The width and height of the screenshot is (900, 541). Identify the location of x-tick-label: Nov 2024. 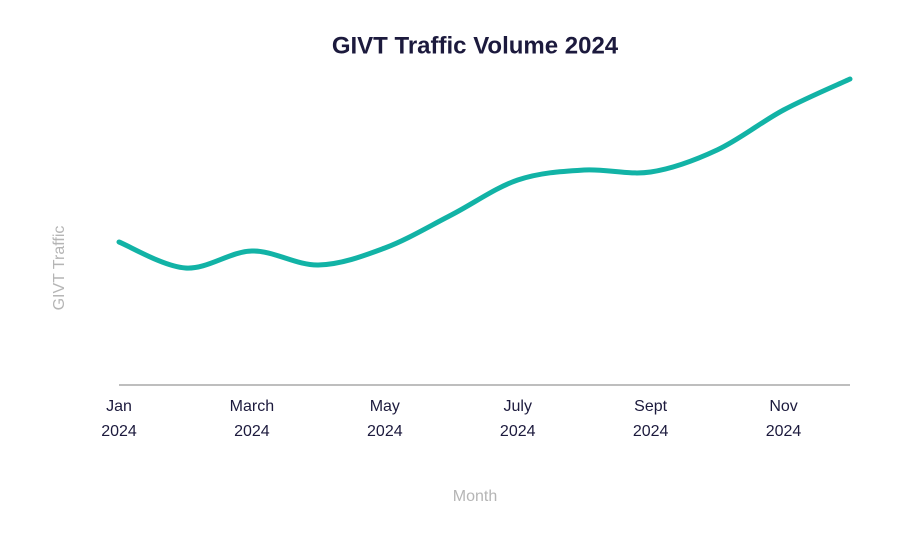
(784, 419).